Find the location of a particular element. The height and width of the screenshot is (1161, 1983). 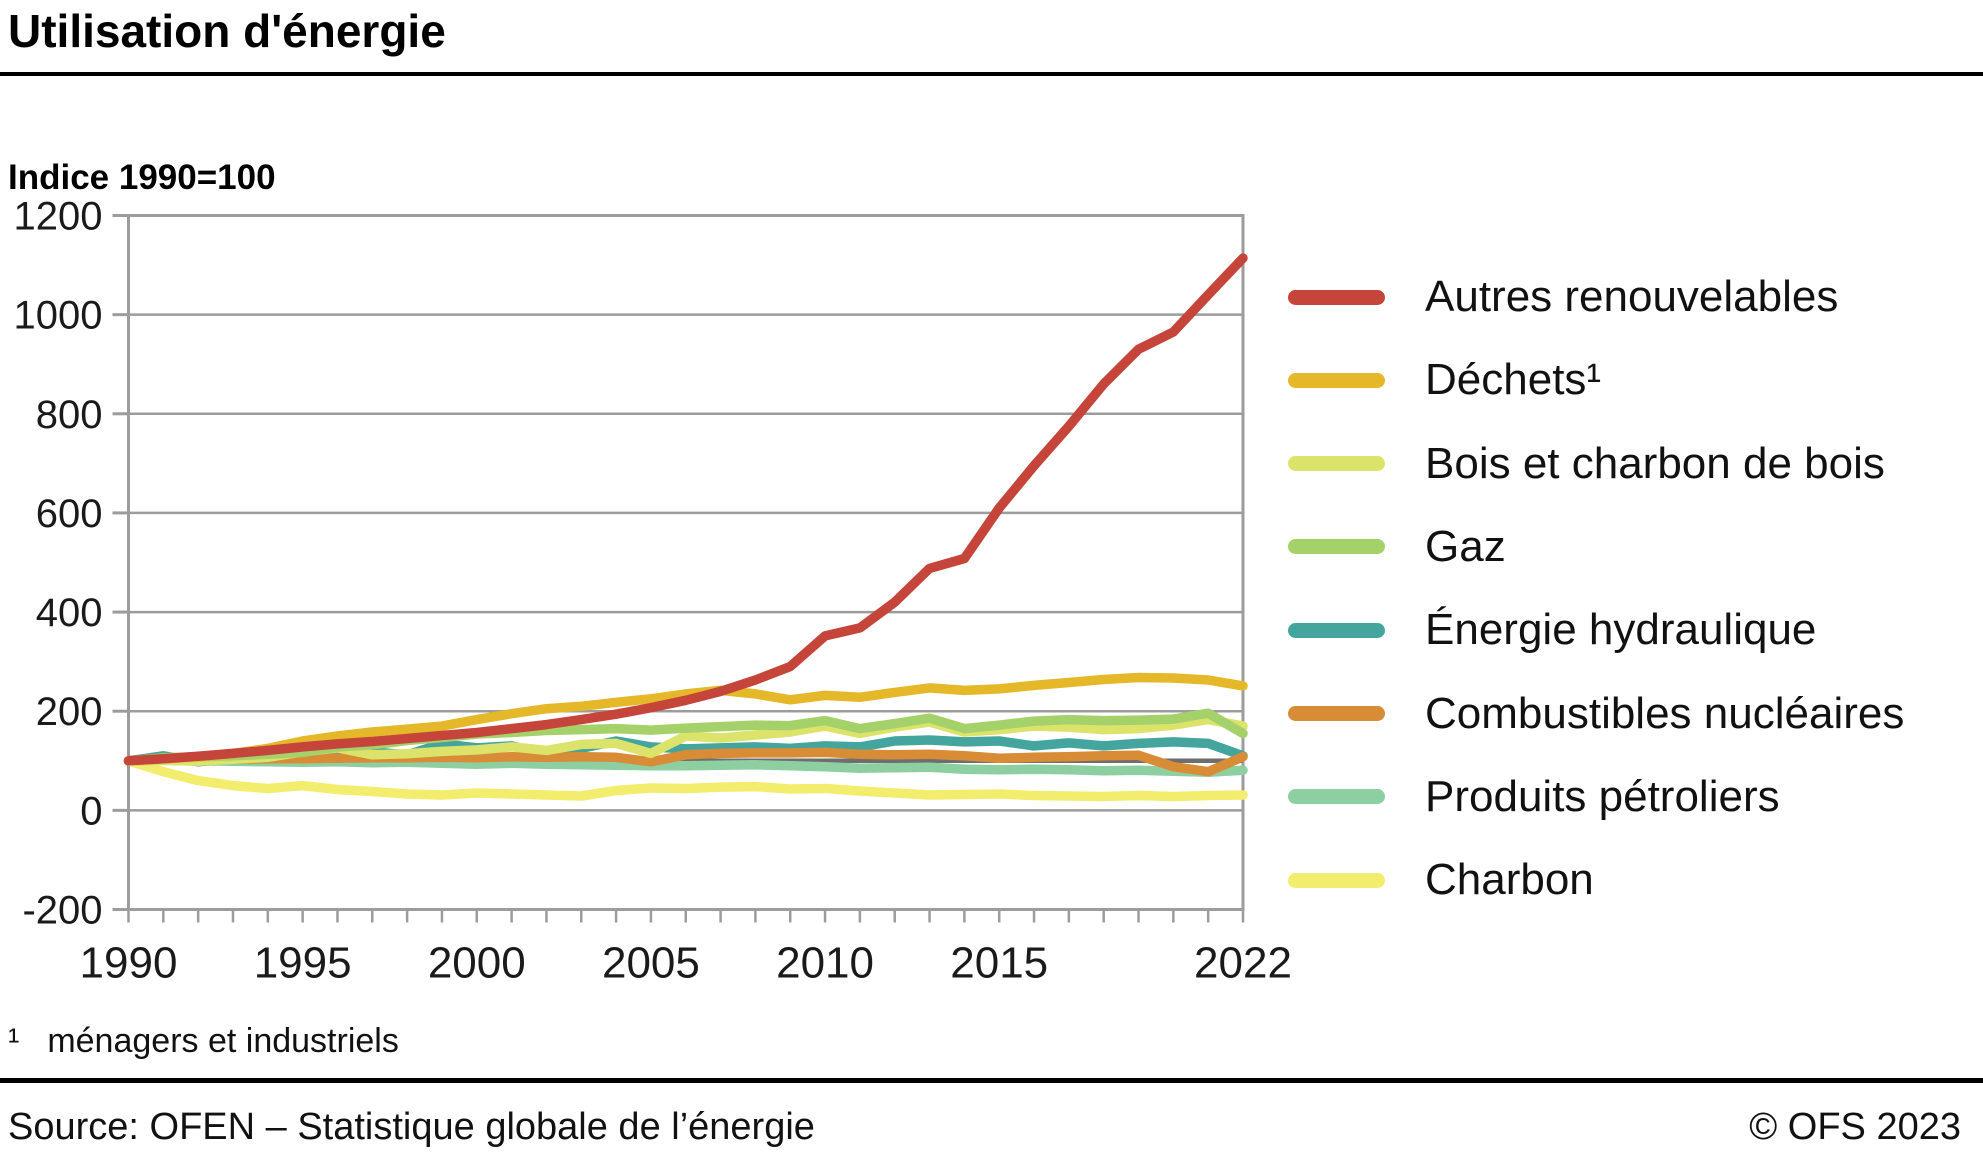

y-axis-label: 800 is located at coordinates (69, 415).